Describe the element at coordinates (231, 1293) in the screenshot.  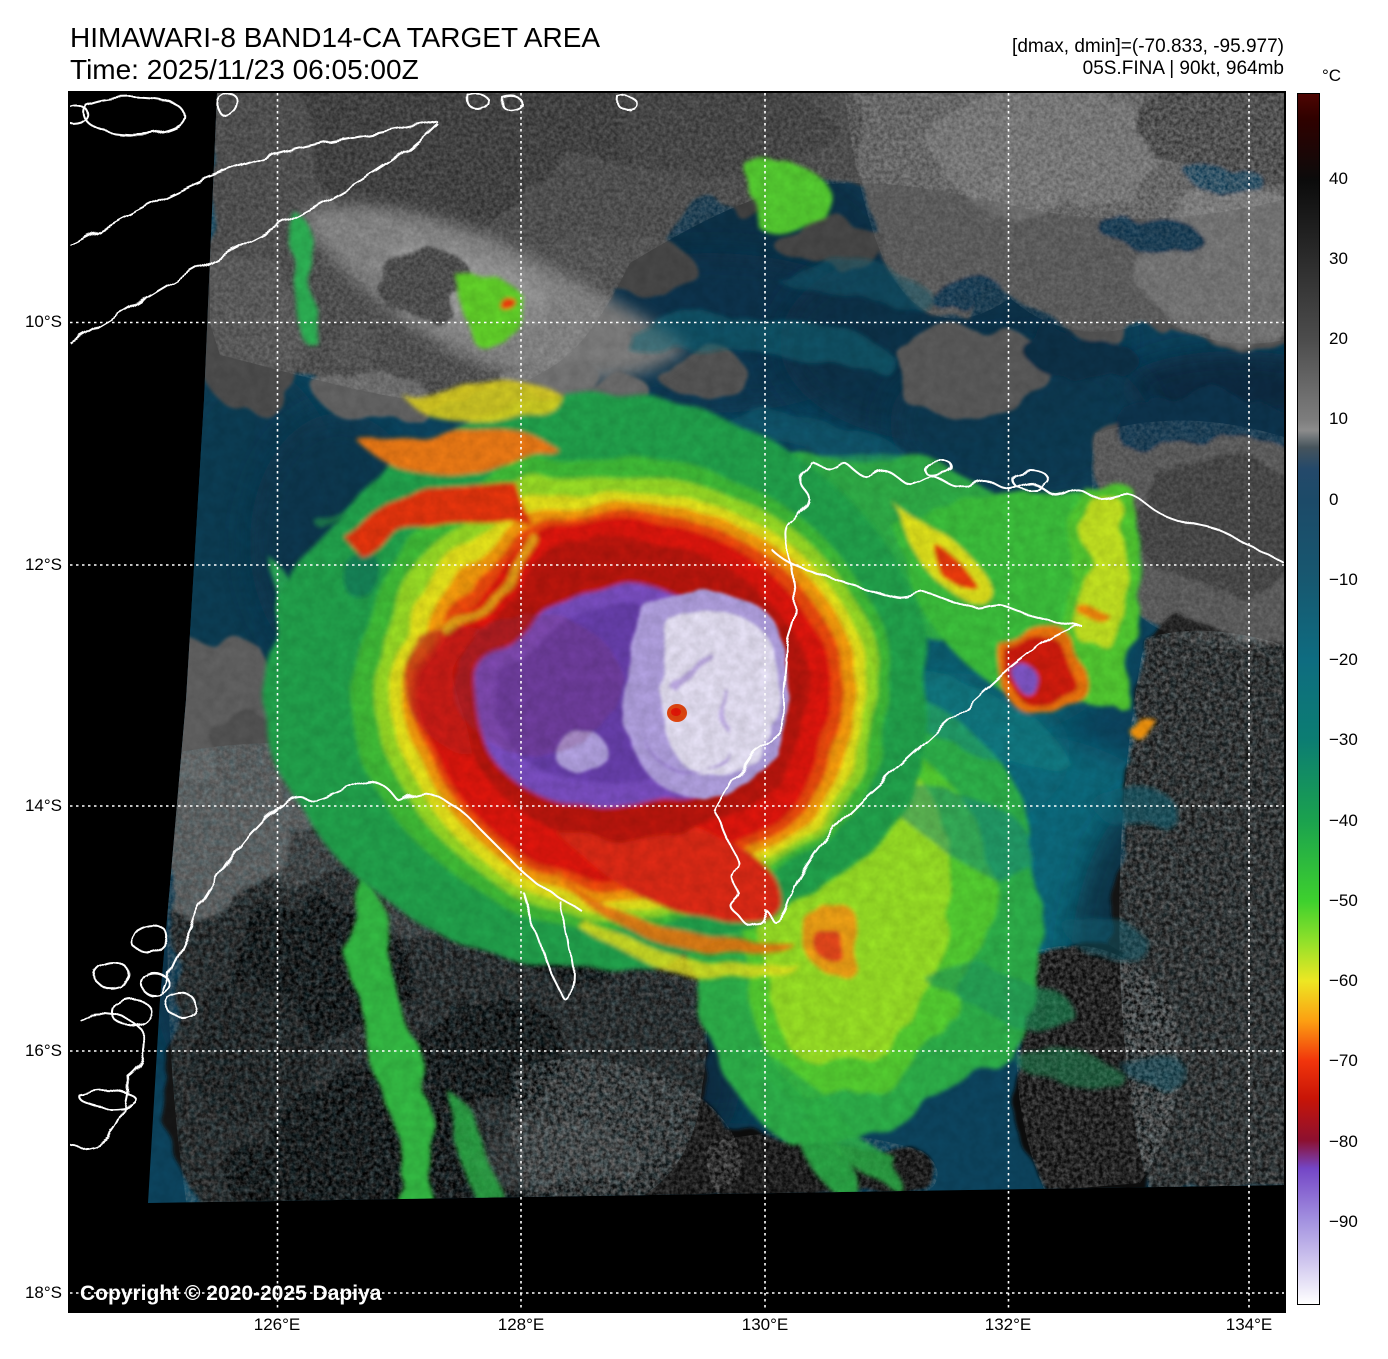
I see `svg-text: Copyright © 2020-2025 Dapiya` at that location.